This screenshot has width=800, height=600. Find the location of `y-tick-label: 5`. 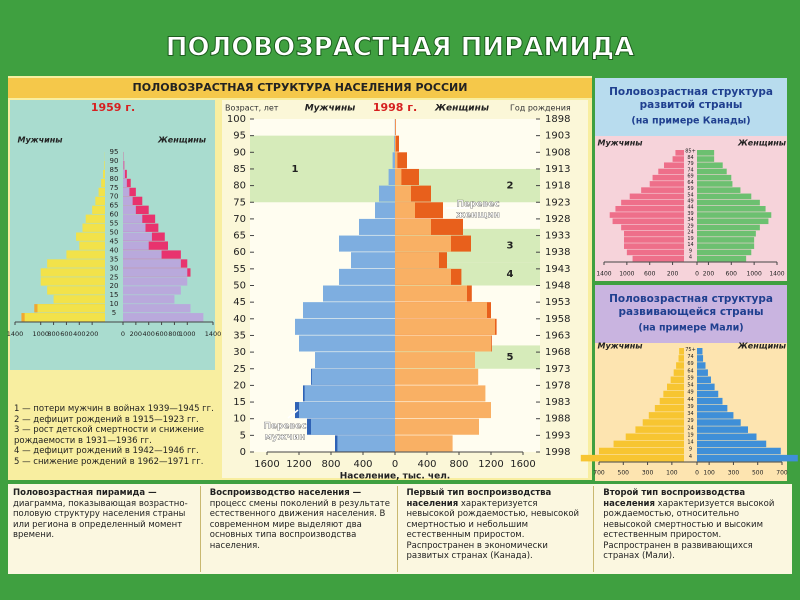

y-tick-label: 5 is located at coordinates (114, 313).